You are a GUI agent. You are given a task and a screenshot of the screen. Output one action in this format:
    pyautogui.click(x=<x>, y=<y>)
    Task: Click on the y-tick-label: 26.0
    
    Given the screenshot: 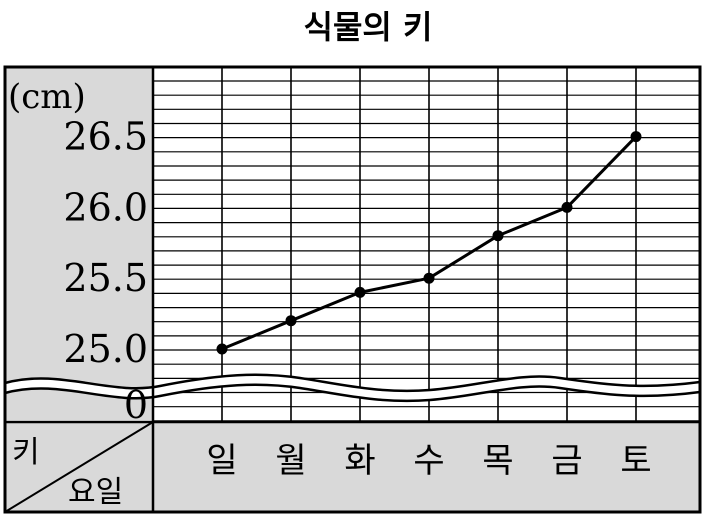 What is the action you would take?
    pyautogui.click(x=105, y=207)
    